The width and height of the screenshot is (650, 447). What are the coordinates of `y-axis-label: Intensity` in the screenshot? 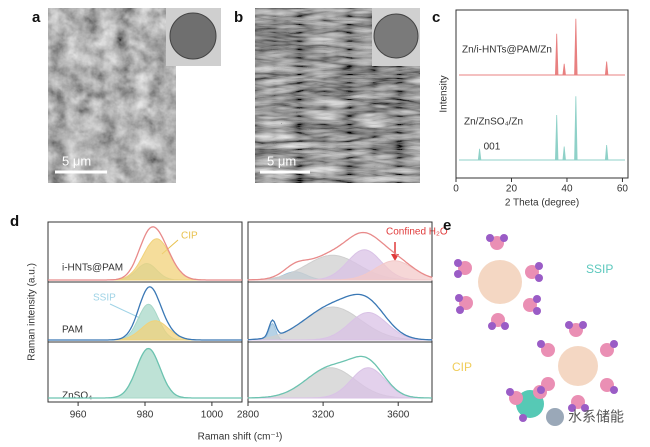 It's located at (444, 93).